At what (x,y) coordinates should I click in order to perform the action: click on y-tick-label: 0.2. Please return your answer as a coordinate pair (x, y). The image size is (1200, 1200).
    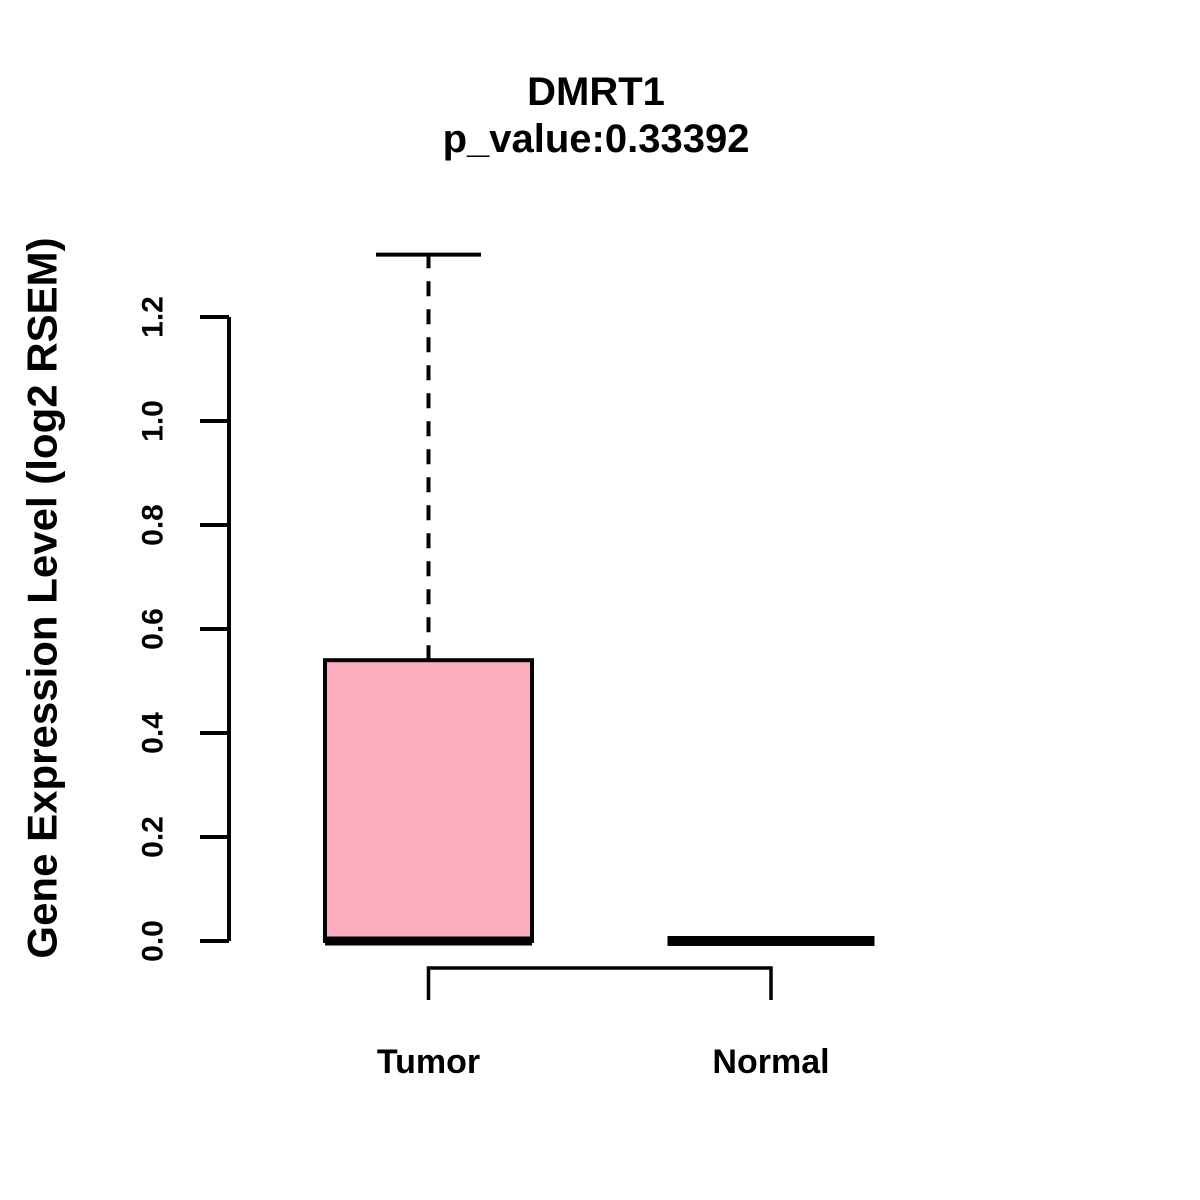
    Looking at the image, I should click on (153, 837).